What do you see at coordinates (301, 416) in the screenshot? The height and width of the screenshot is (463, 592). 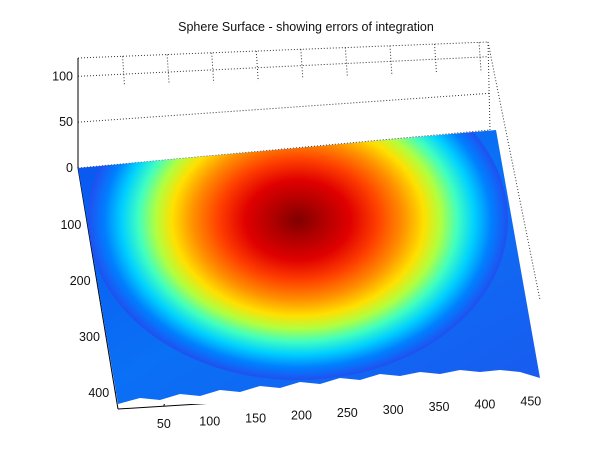 I see `x-tick-label: 200` at bounding box center [301, 416].